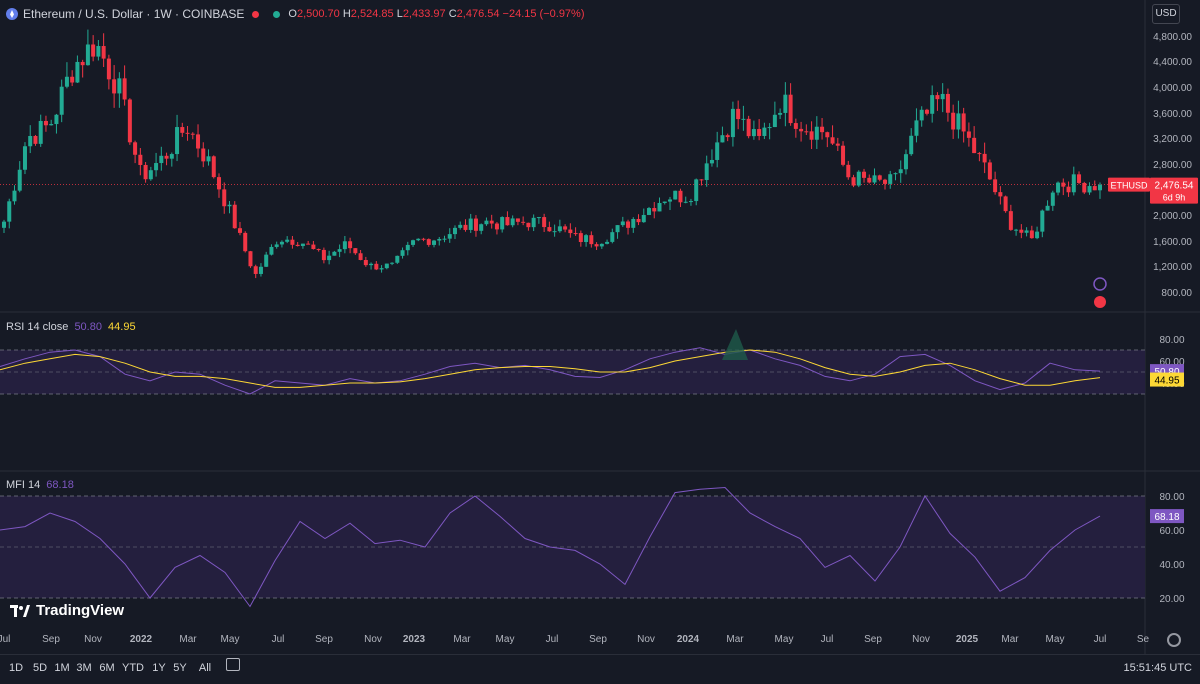  I want to click on price-tick-label: 3,200.00, so click(1172, 139).